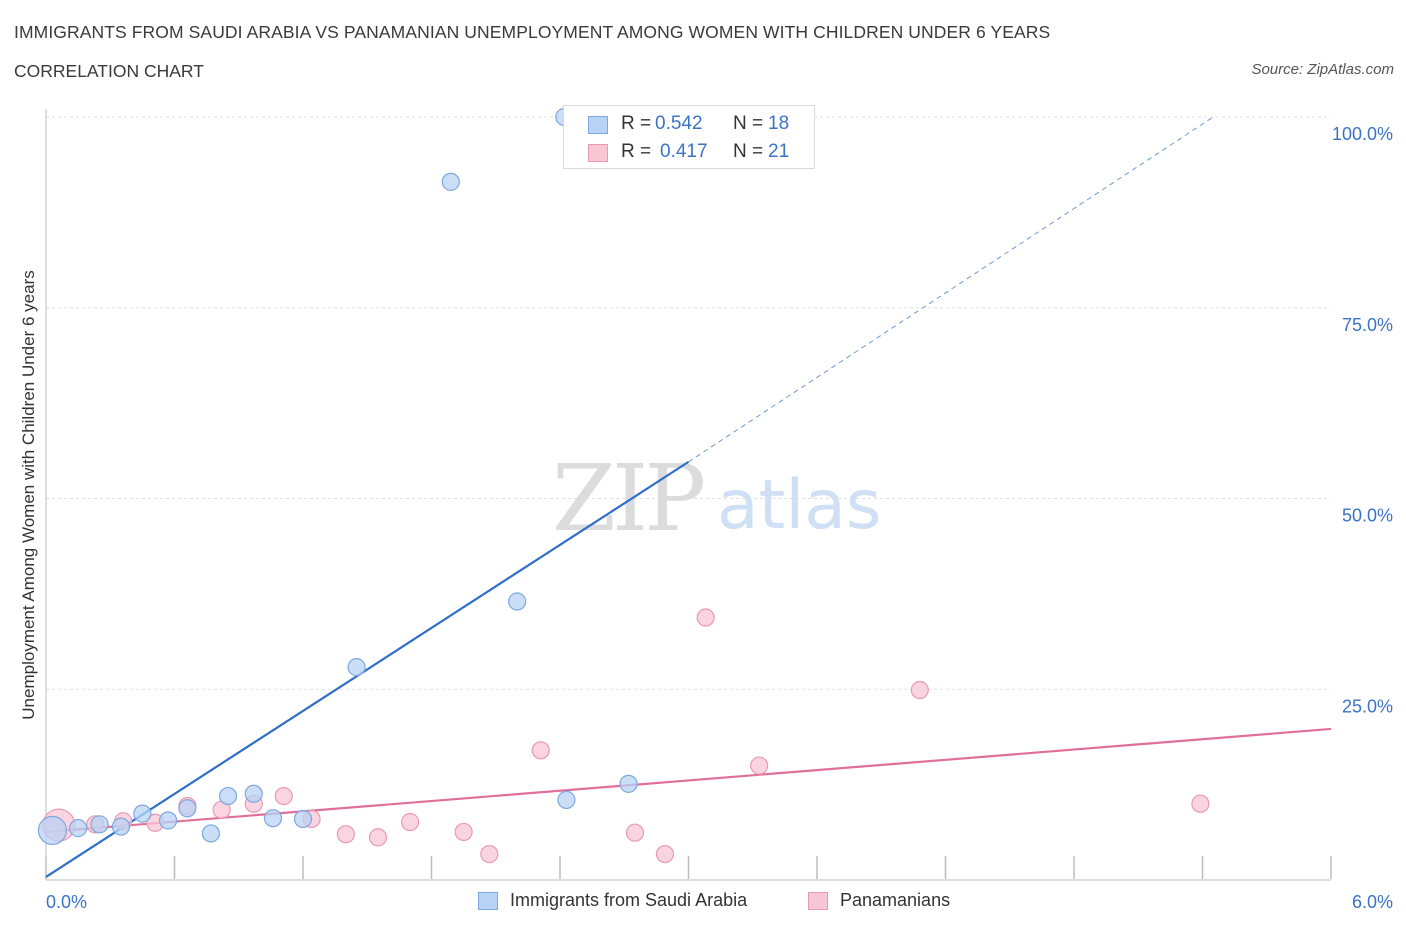 The width and height of the screenshot is (1406, 930). I want to click on y-tick-label: 75.0%, so click(1367, 325).